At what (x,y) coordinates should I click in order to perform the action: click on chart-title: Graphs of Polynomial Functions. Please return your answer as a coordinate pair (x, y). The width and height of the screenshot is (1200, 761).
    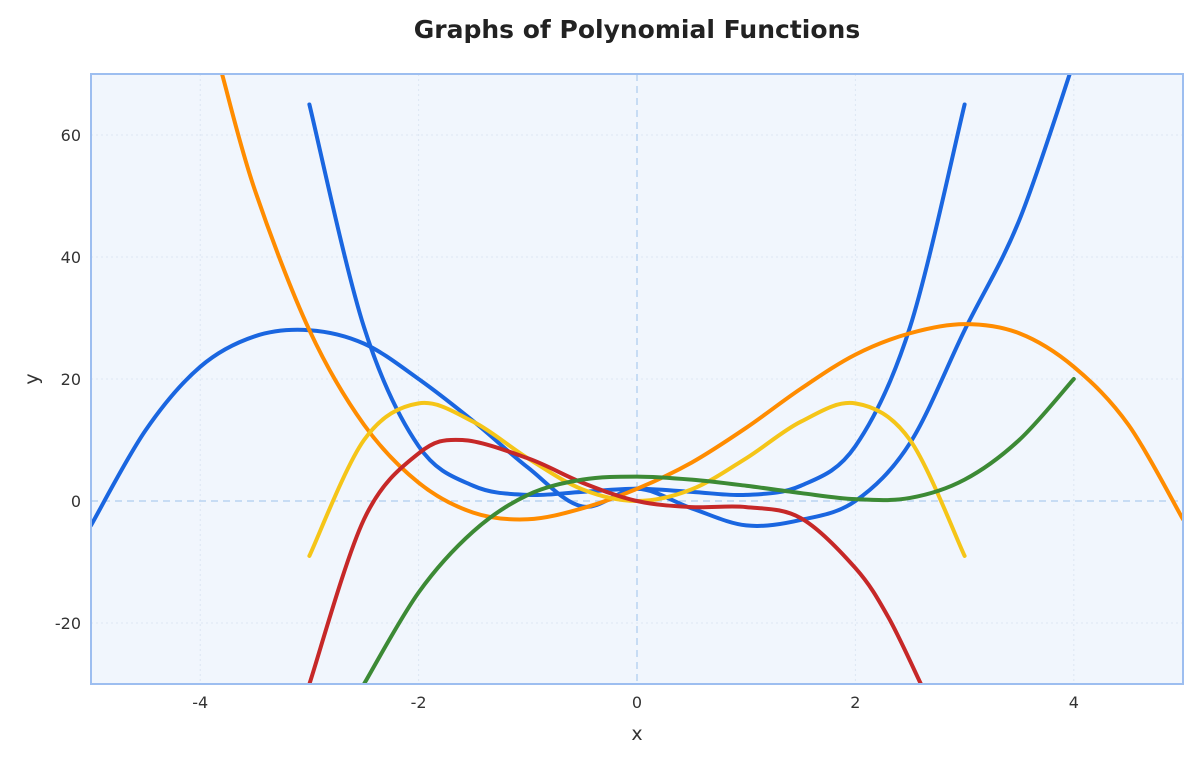
    Looking at the image, I should click on (637, 29).